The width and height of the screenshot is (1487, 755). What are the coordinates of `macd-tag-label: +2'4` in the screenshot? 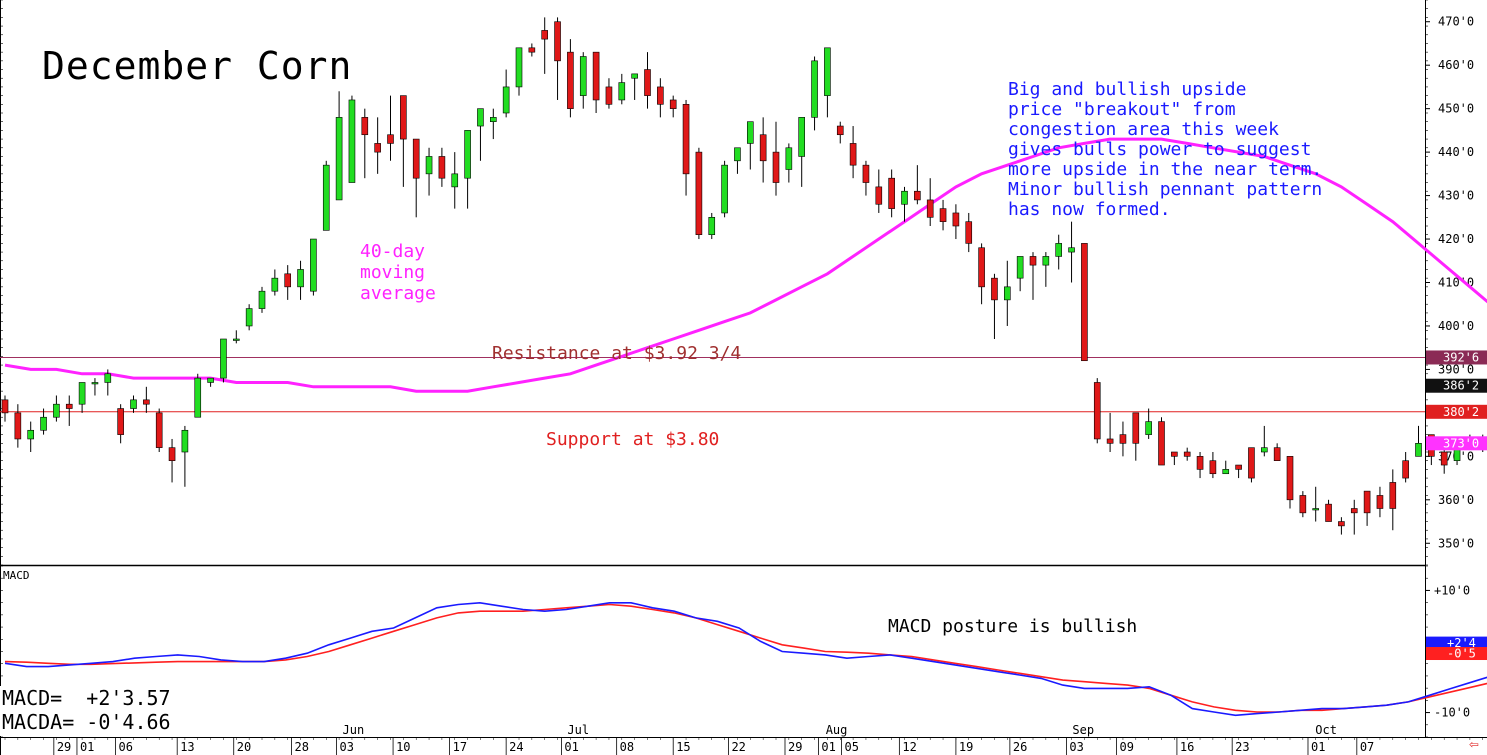 It's located at (1461, 643).